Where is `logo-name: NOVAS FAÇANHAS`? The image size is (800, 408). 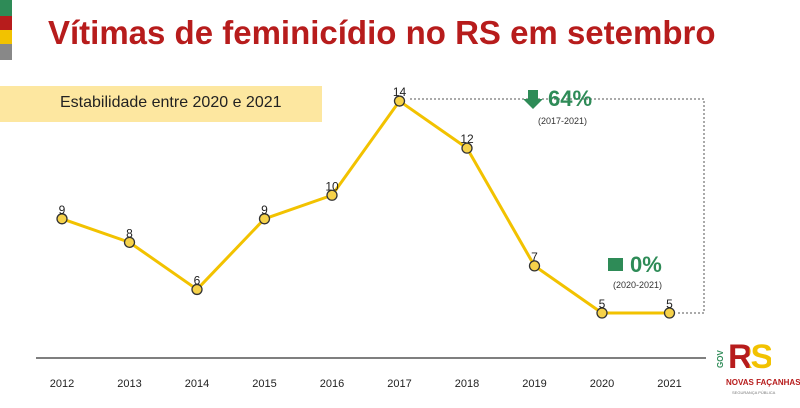
logo-name: NOVAS FAÇANHAS is located at coordinates (763, 382).